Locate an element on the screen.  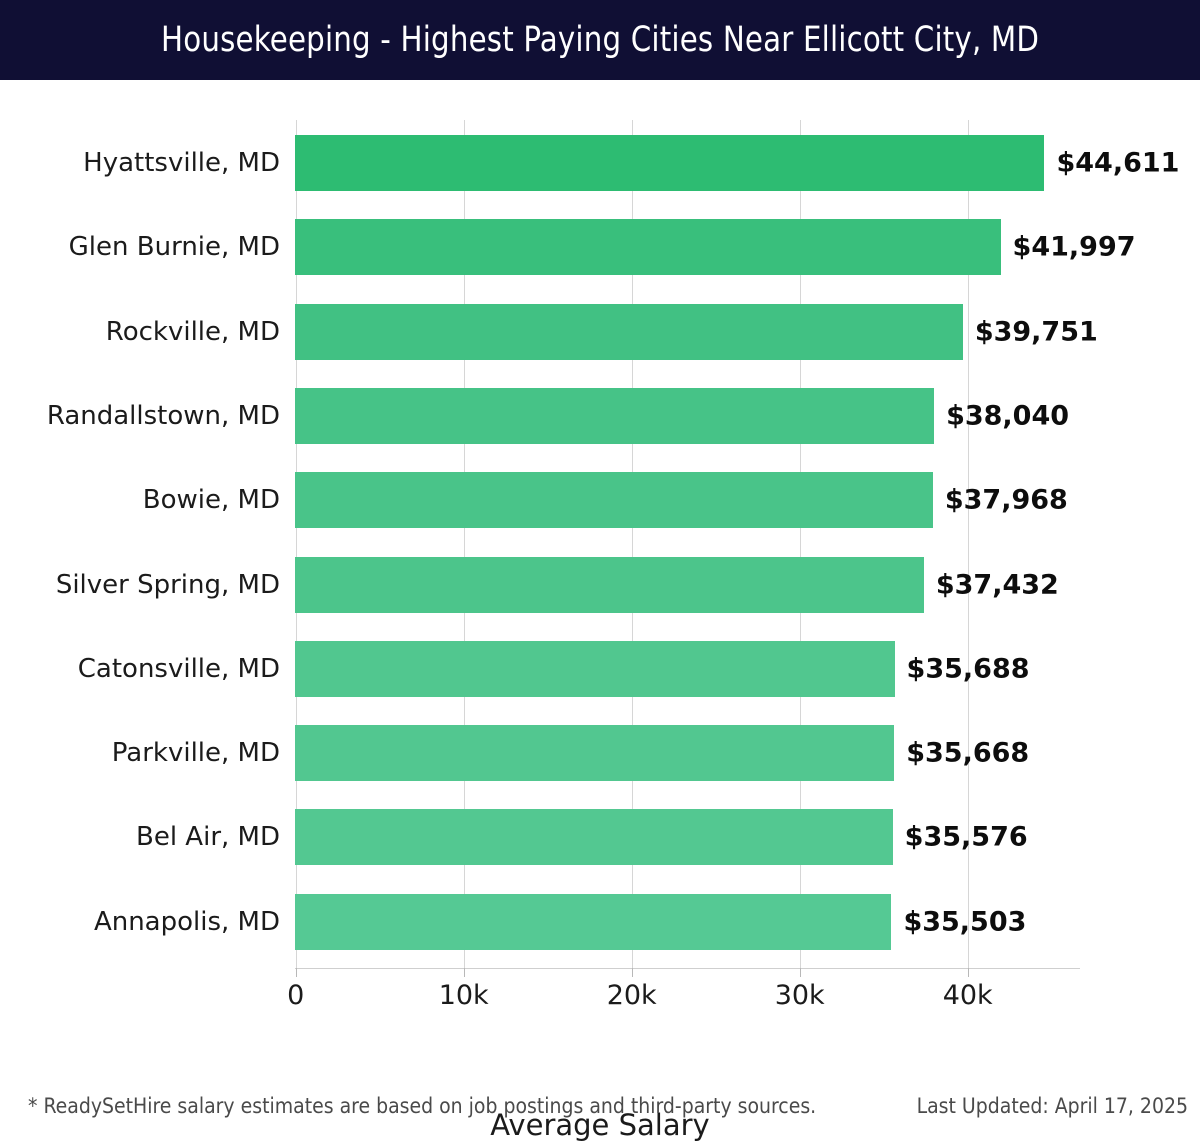
bar-value-label: $37,432 is located at coordinates (997, 584).